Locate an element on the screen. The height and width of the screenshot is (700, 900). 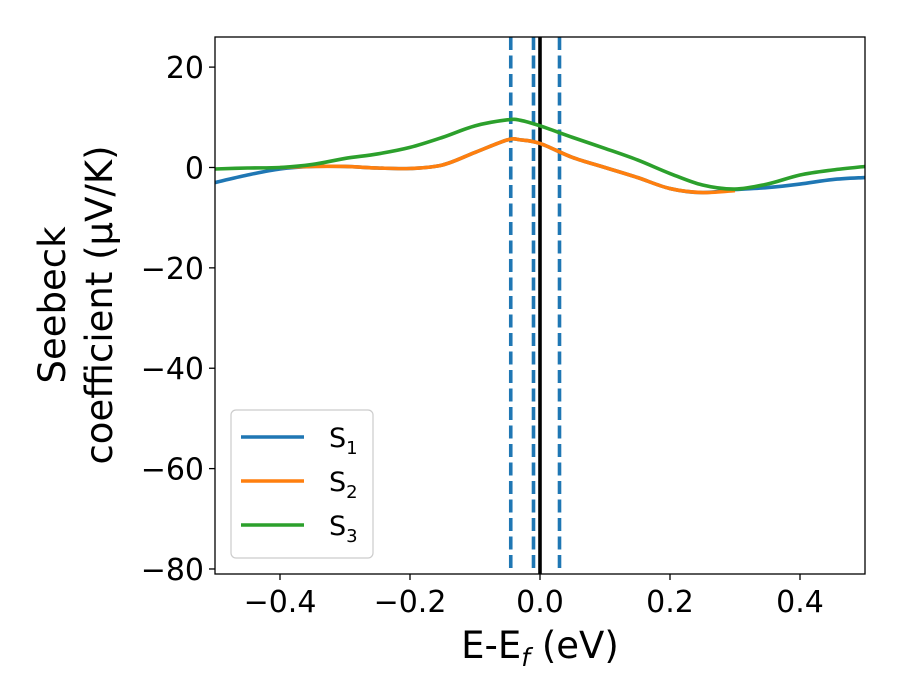
y-tick-label: −40 is located at coordinates (172, 369).